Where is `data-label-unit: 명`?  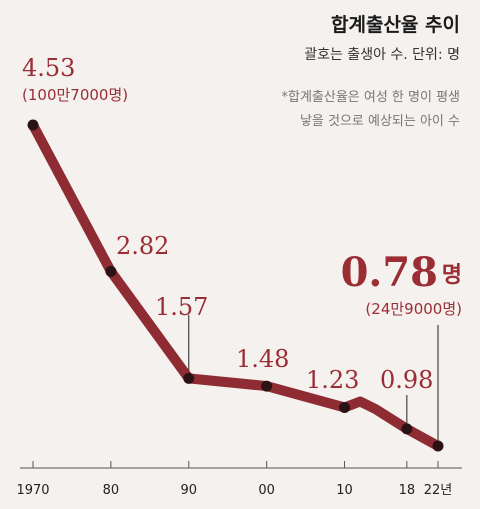 data-label-unit: 명 is located at coordinates (452, 275).